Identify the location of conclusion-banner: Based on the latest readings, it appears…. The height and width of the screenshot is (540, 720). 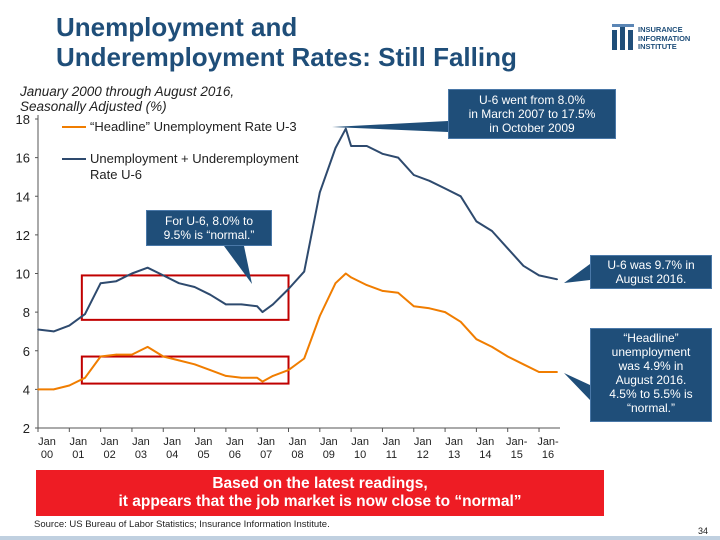
(320, 493).